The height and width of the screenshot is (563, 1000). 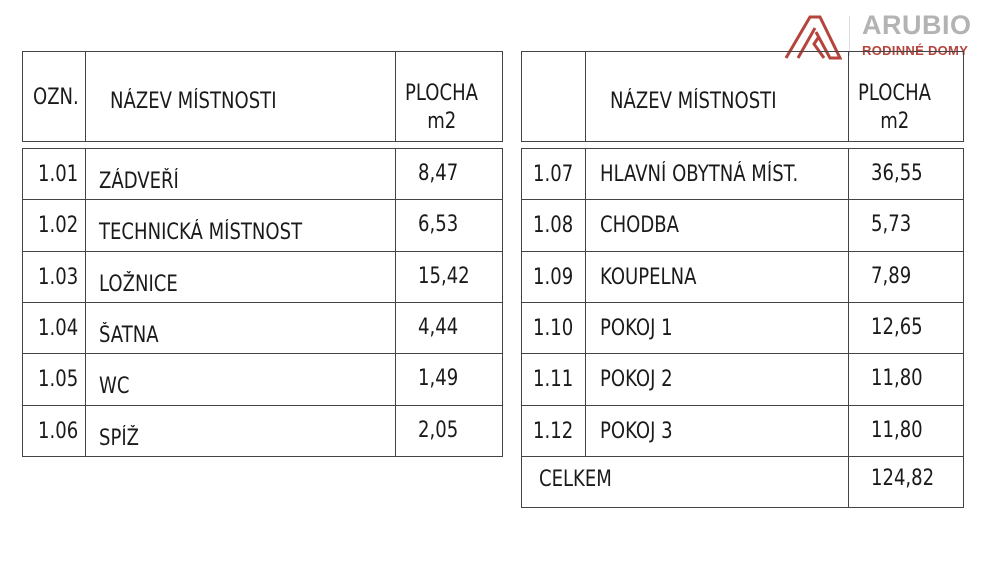 What do you see at coordinates (903, 478) in the screenshot?
I see `total-value: 124,82` at bounding box center [903, 478].